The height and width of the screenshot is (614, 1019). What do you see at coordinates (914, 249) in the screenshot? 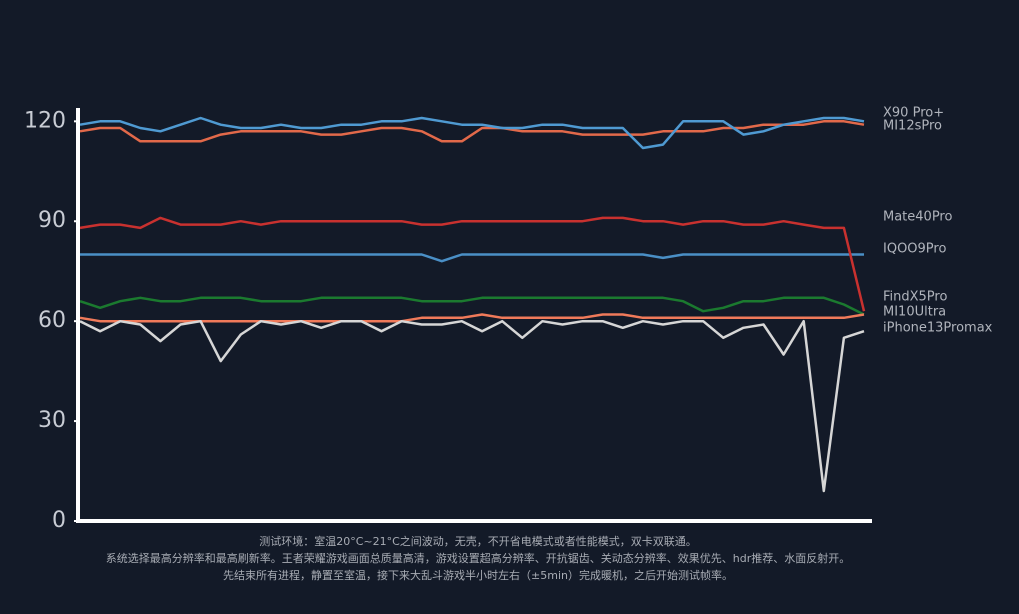
I see `legend-label: IQOO9Pro` at bounding box center [914, 249].